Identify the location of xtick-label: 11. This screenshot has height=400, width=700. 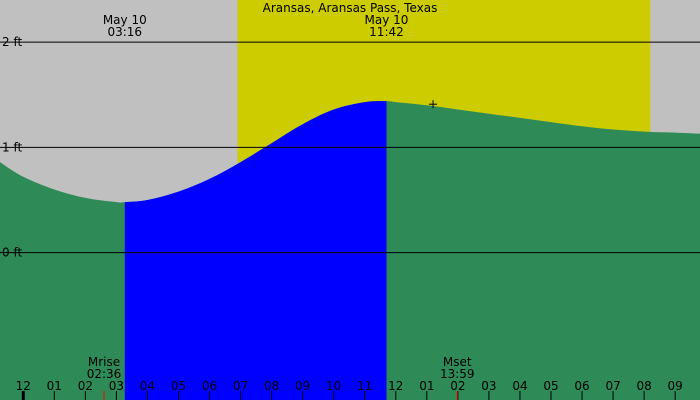
(364, 386).